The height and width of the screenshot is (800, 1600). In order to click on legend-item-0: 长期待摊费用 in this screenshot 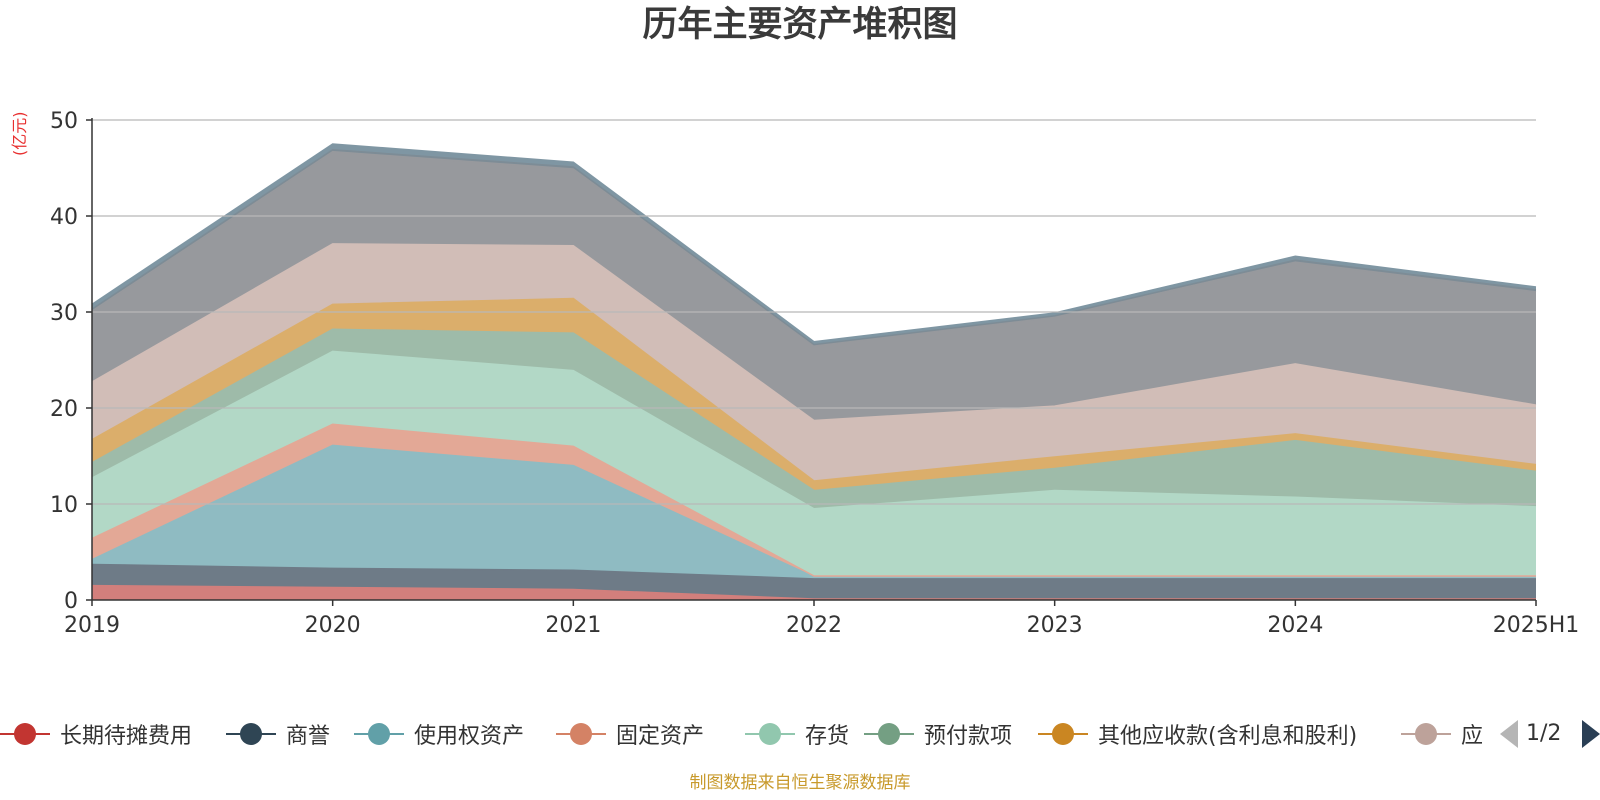, I will do `click(96, 734)`.